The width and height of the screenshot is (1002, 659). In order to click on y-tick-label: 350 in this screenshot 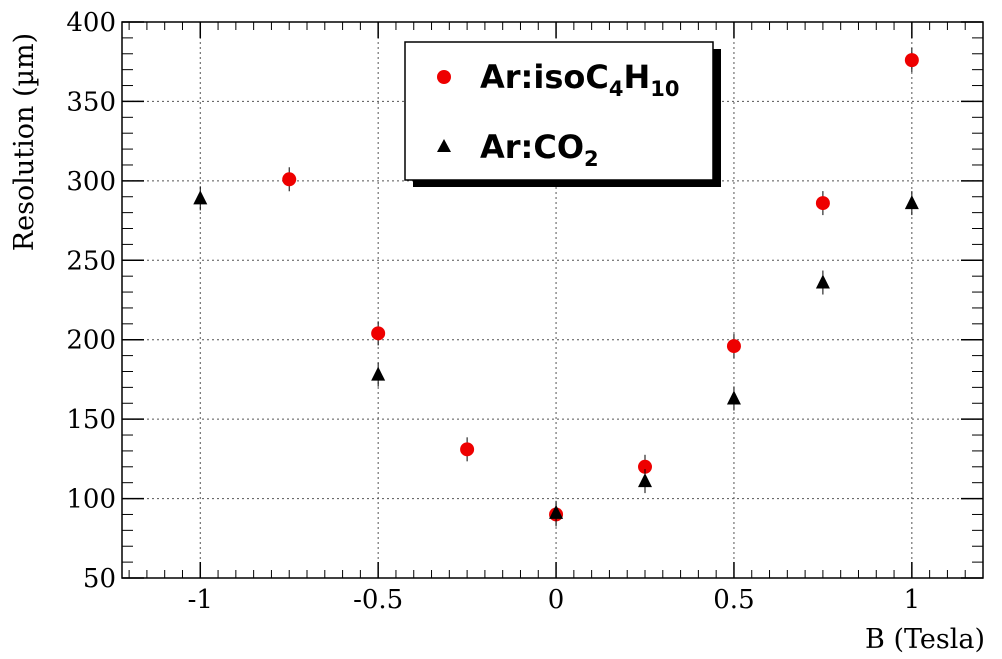, I will do `click(91, 102)`.